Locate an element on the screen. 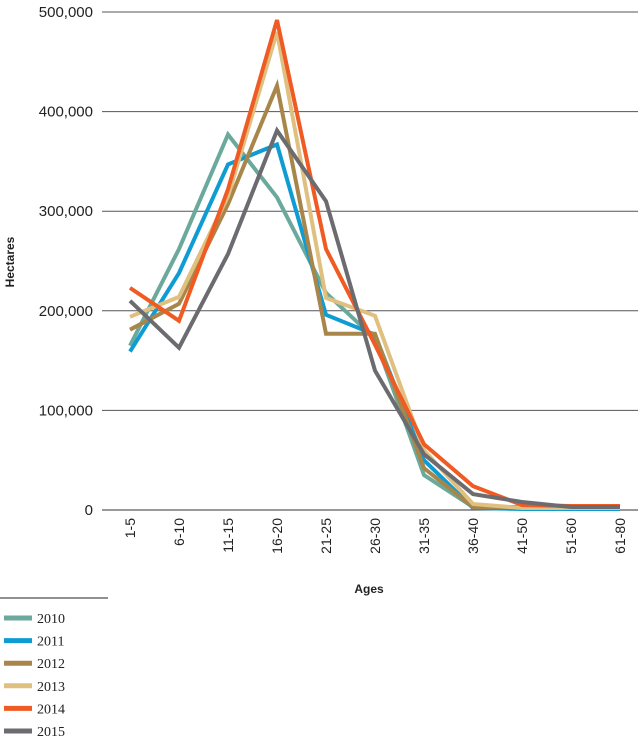  x-tick-label: 1-5 is located at coordinates (130, 528).